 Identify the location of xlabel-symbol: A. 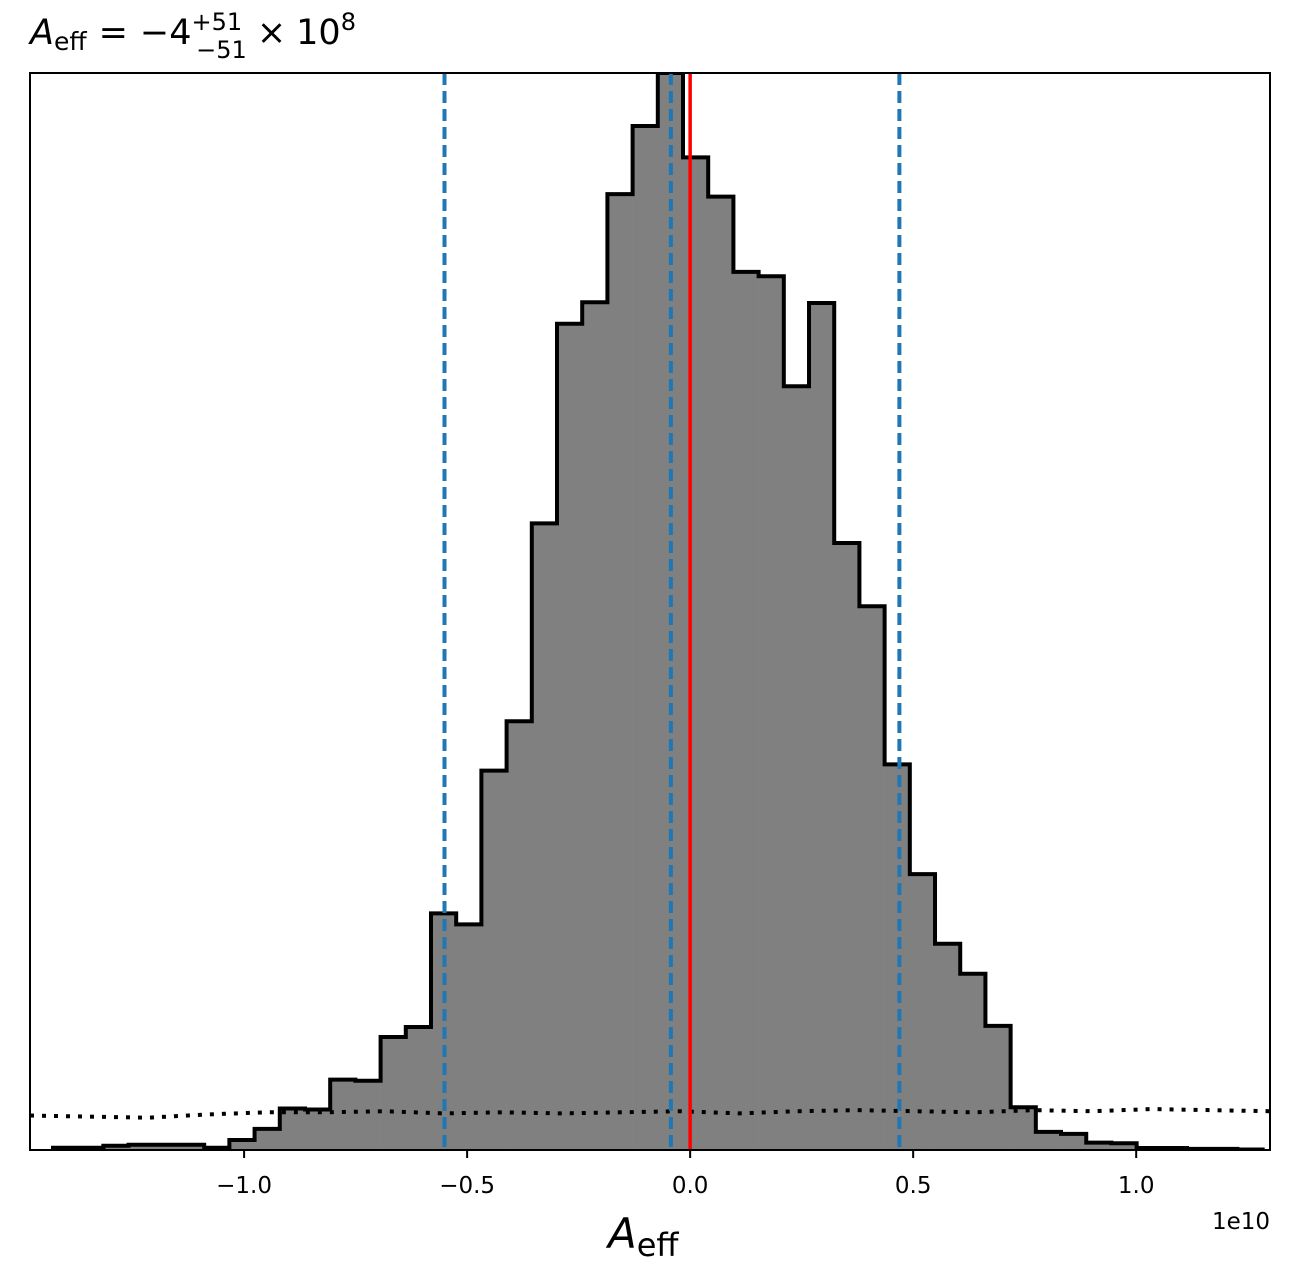
(621, 1233).